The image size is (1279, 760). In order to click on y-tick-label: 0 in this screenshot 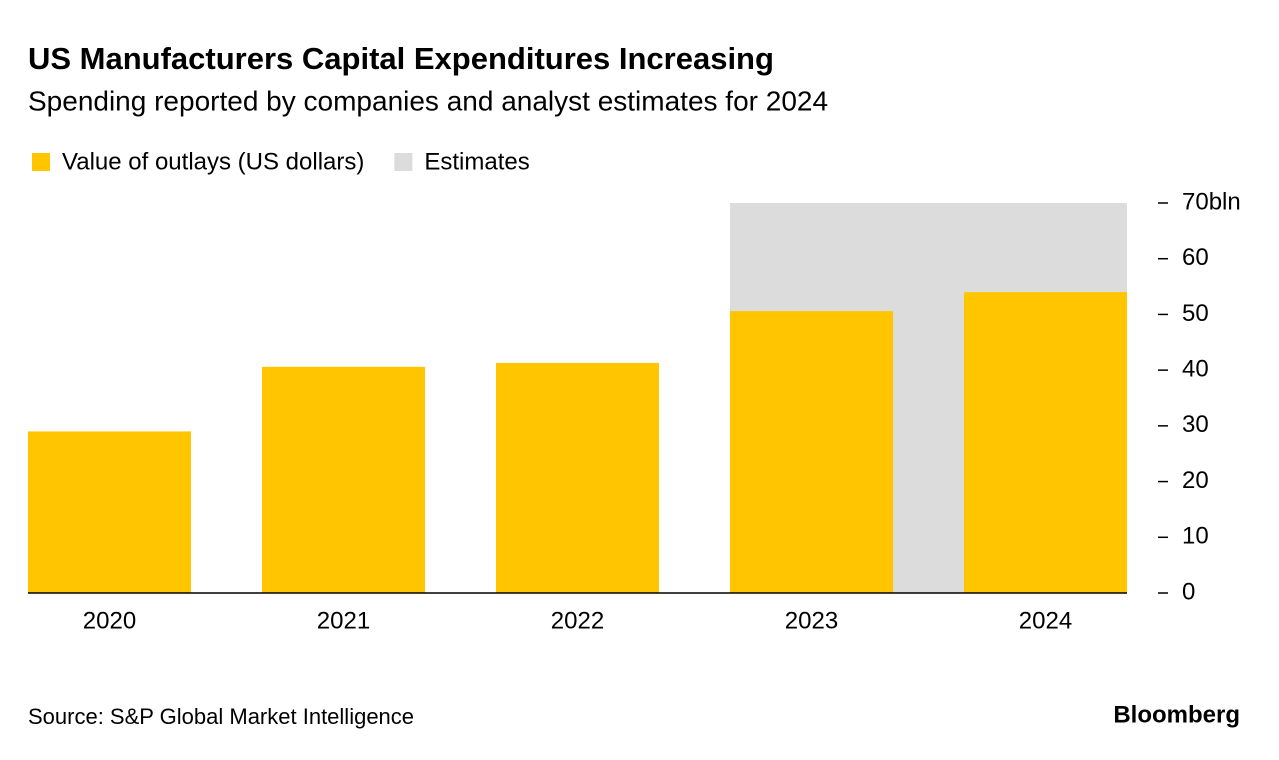, I will do `click(1188, 591)`.